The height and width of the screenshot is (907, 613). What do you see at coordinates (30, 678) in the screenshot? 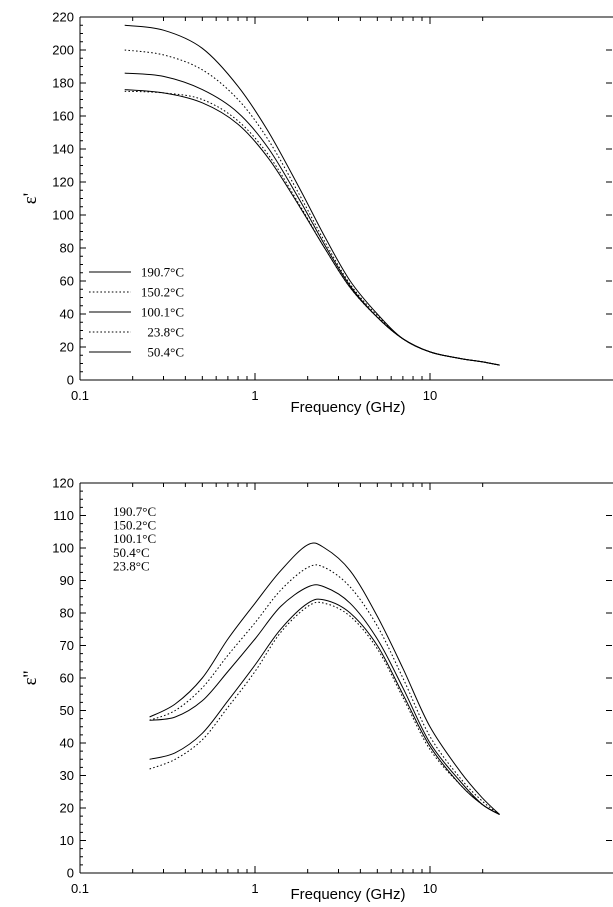
I see `y-axis-title: ε''` at bounding box center [30, 678].